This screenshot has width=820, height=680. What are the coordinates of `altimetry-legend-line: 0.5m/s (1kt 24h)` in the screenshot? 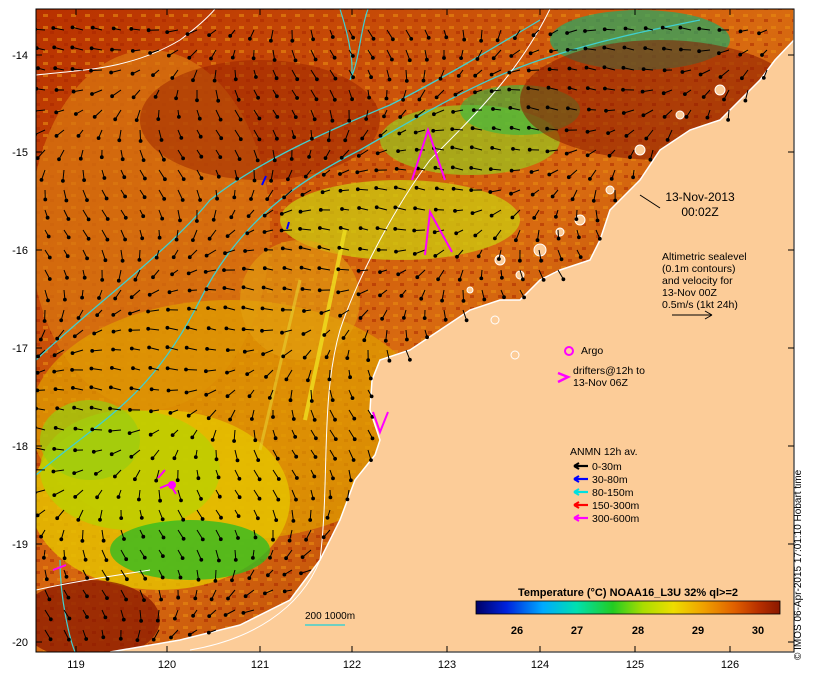 It's located at (700, 305).